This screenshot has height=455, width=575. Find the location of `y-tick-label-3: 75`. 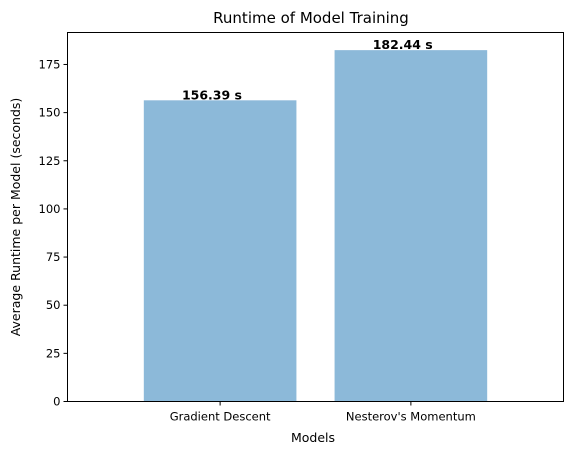

y-tick-label-3: 75 is located at coordinates (53, 257).